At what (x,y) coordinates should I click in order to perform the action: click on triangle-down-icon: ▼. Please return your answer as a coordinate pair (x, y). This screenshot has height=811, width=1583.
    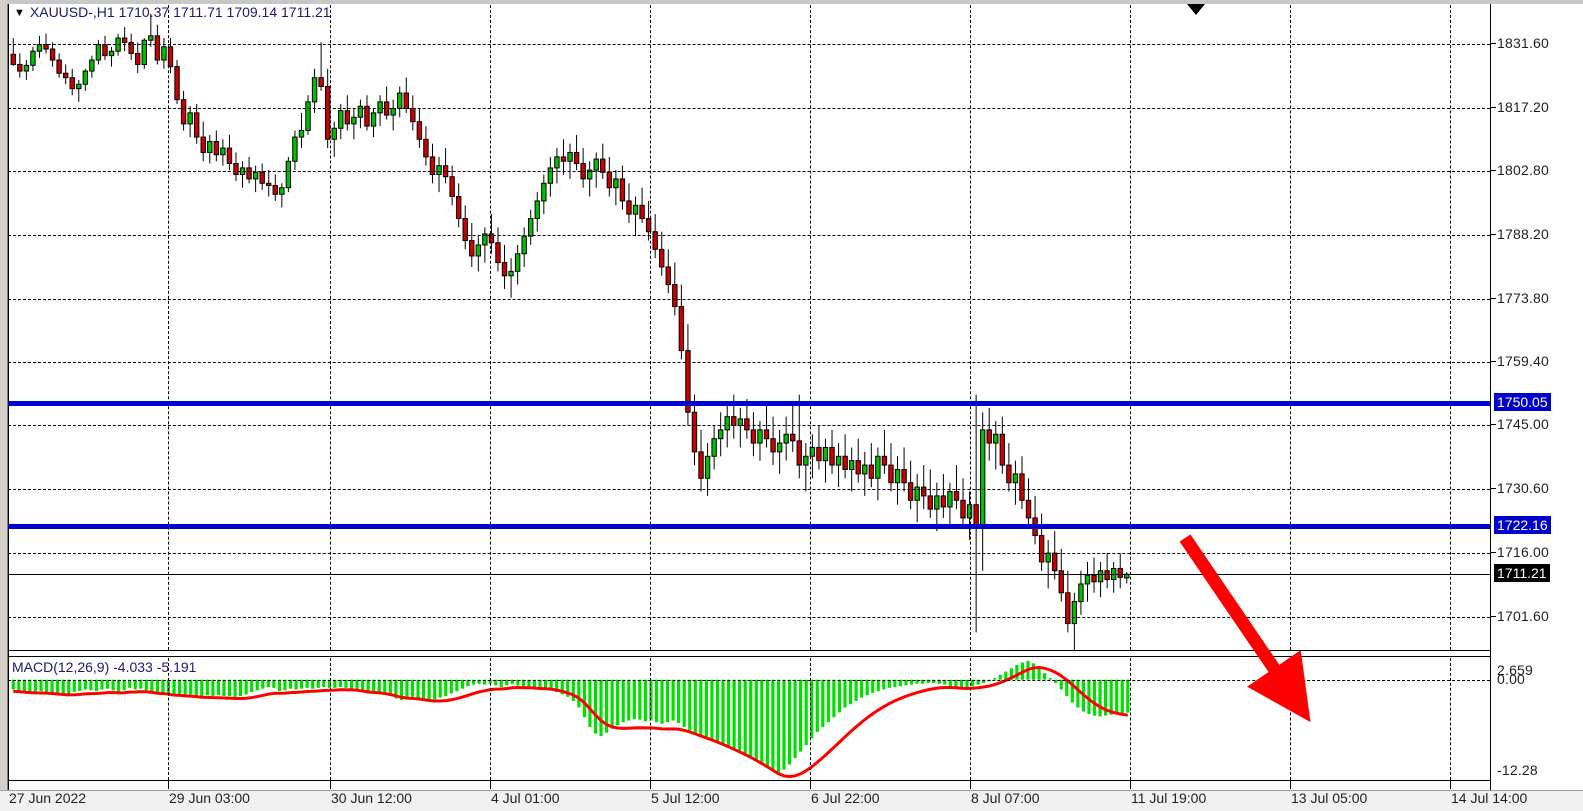
    Looking at the image, I should click on (19, 13).